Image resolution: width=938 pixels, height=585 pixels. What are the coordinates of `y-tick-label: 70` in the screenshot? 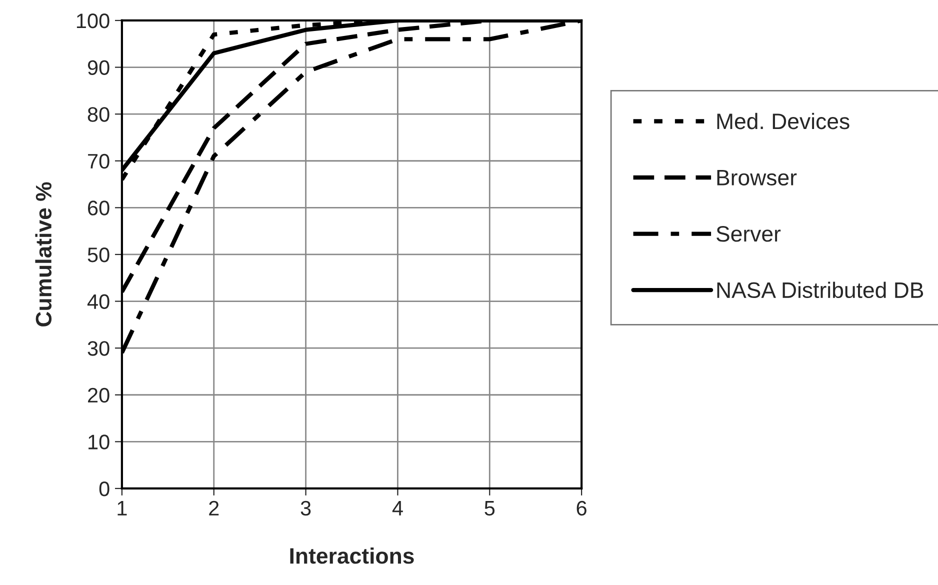 It's located at (99, 161).